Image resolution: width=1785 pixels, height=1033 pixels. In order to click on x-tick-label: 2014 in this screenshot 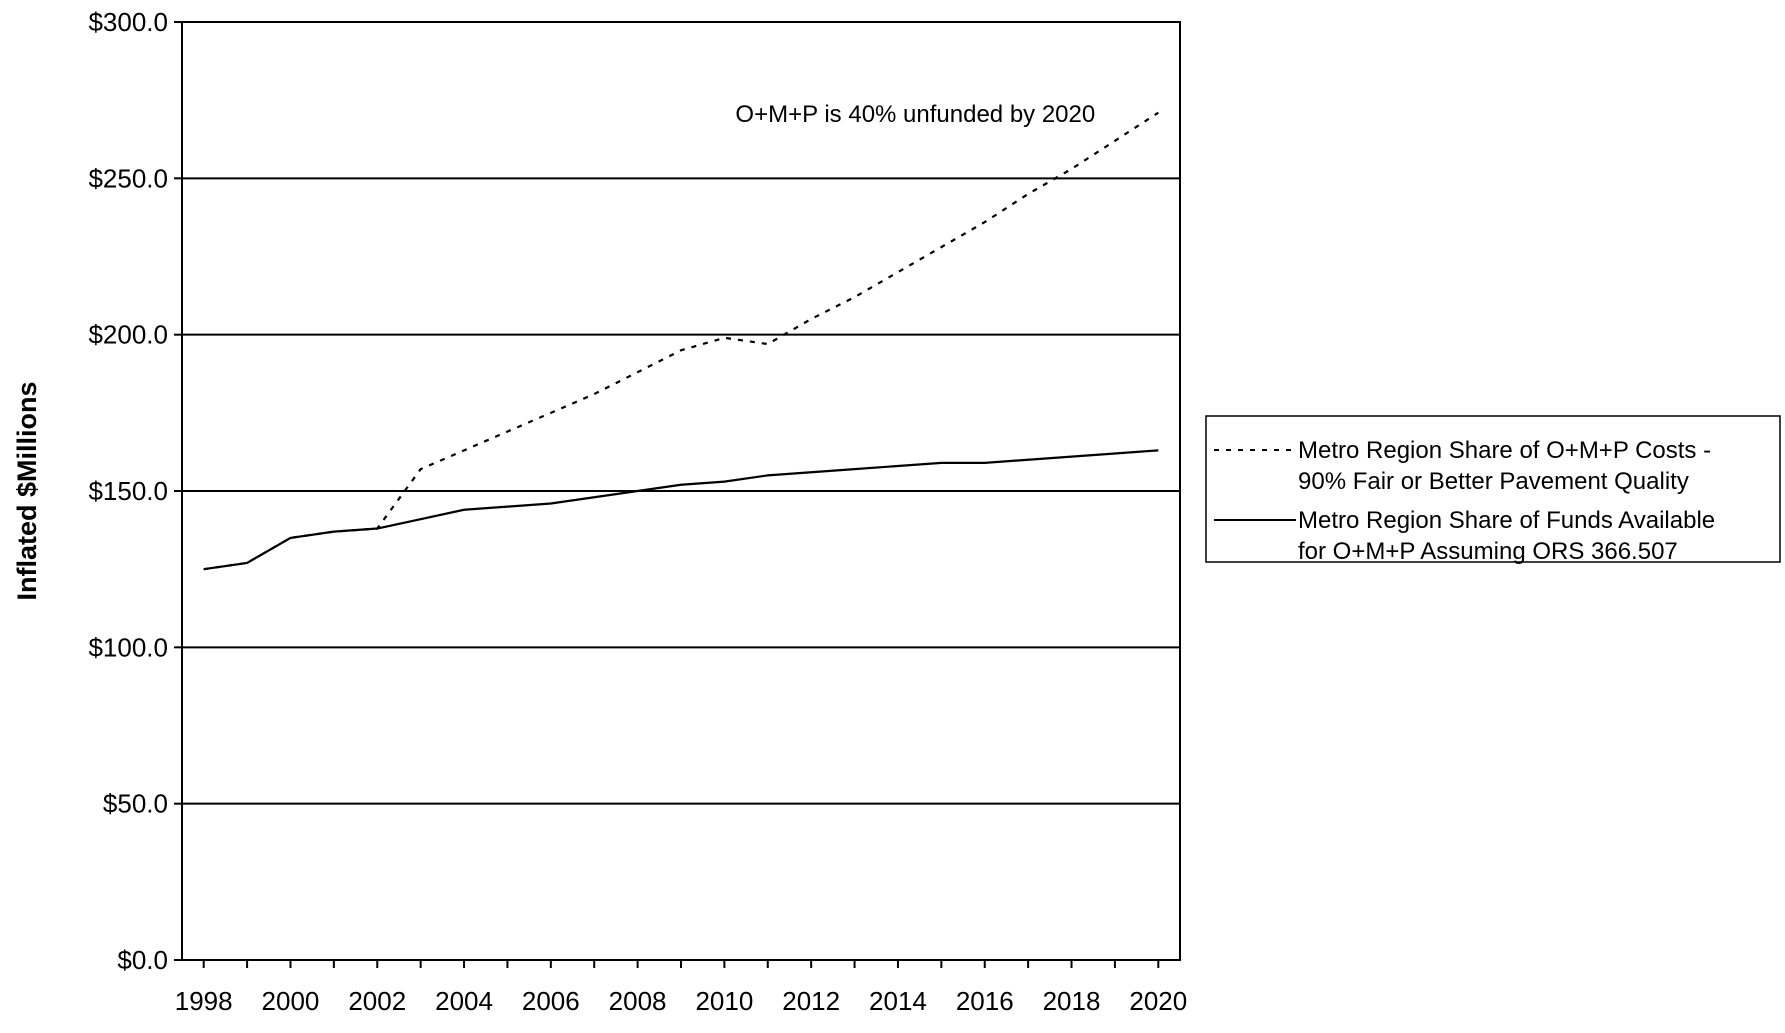, I will do `click(898, 1001)`.